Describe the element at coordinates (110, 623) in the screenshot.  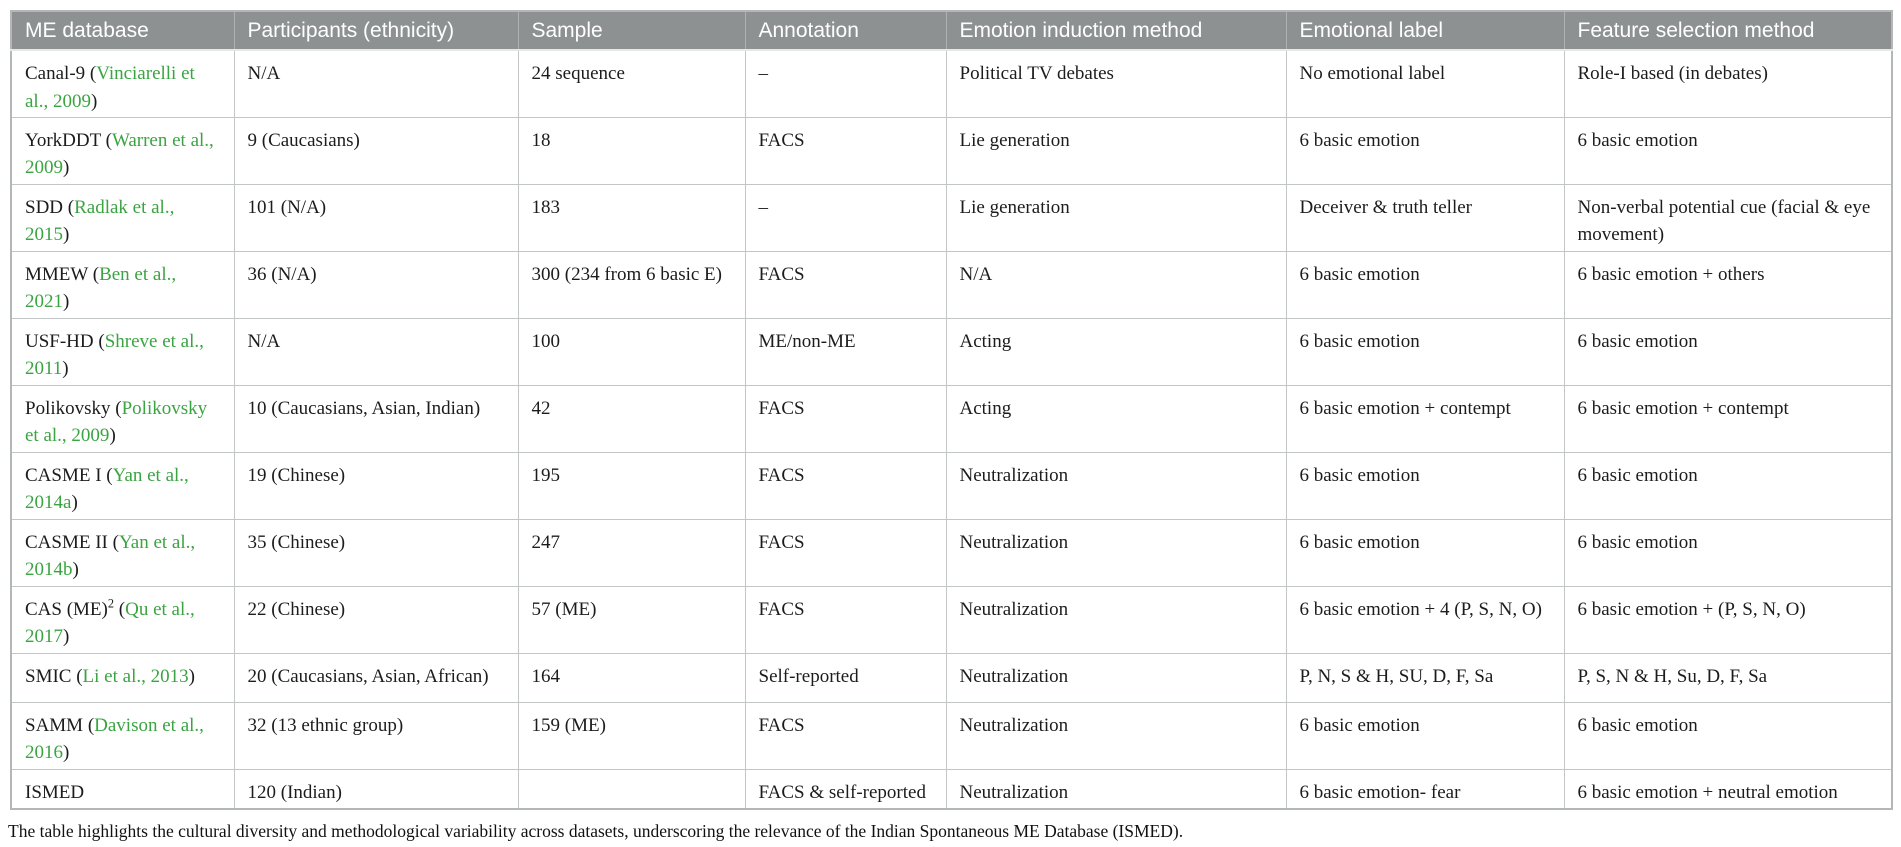
I see `citation-link: Qu et al., 2017` at that location.